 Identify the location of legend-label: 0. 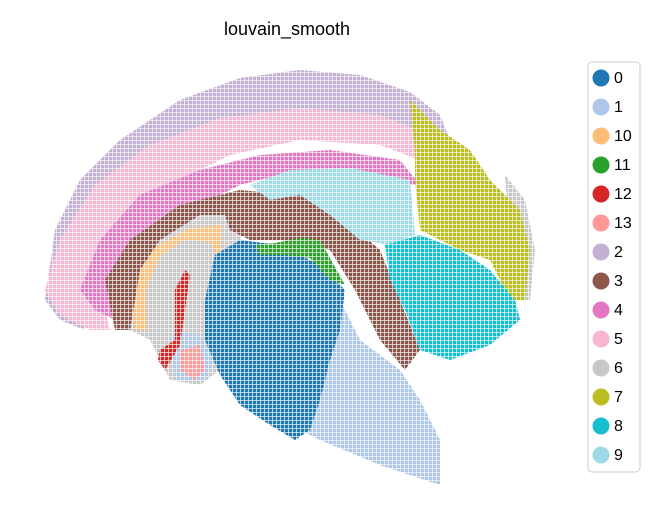
(618, 78).